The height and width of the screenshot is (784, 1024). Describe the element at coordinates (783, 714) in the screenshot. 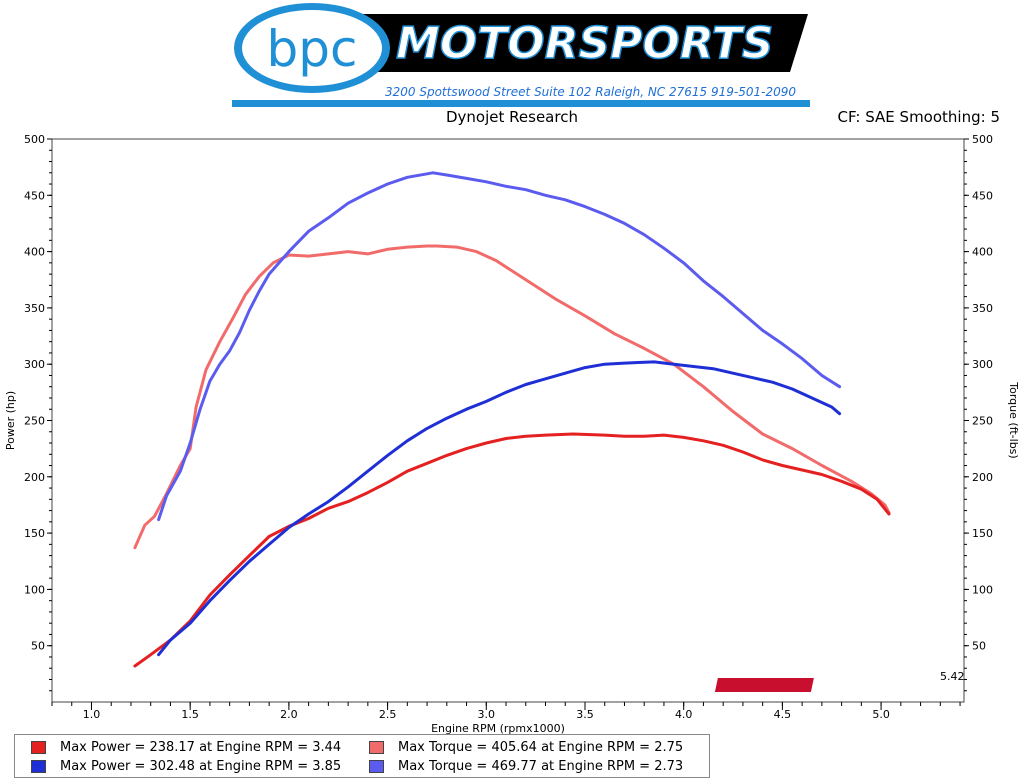

I see `x-tick-label: 4.5` at that location.